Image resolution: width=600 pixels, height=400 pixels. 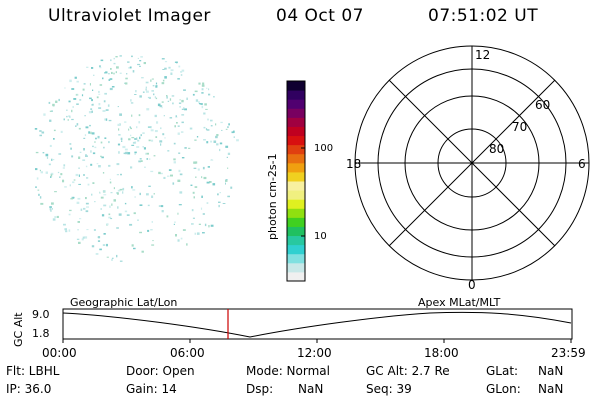 What do you see at coordinates (18, 329) in the screenshot?
I see `strip-ylabel: GC Alt` at bounding box center [18, 329].